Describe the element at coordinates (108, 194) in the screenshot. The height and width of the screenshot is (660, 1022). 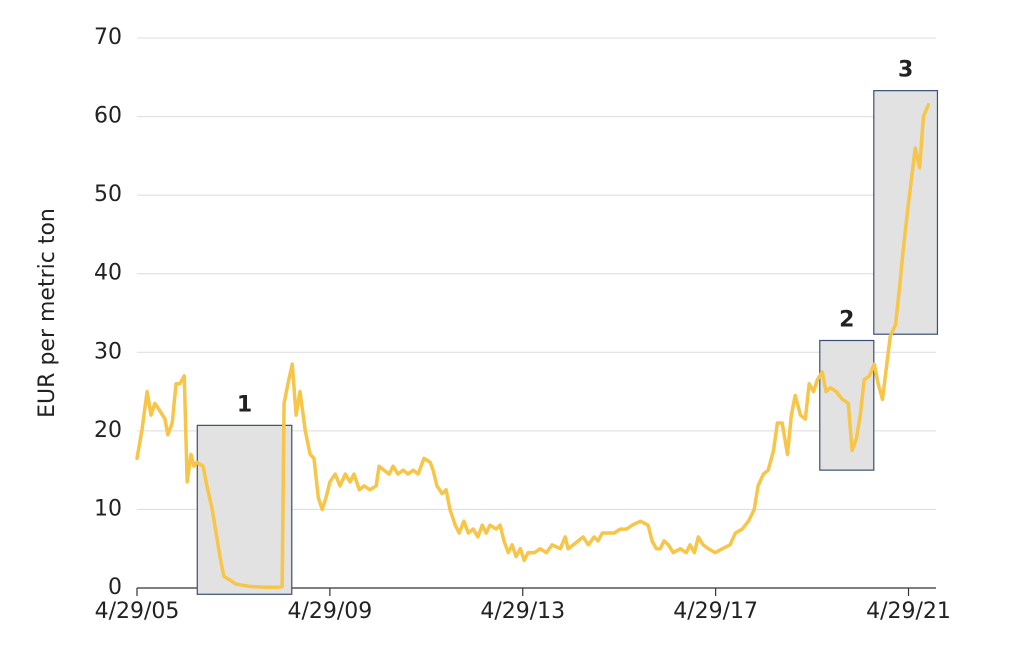
I see `y-tick-label: 50` at that location.